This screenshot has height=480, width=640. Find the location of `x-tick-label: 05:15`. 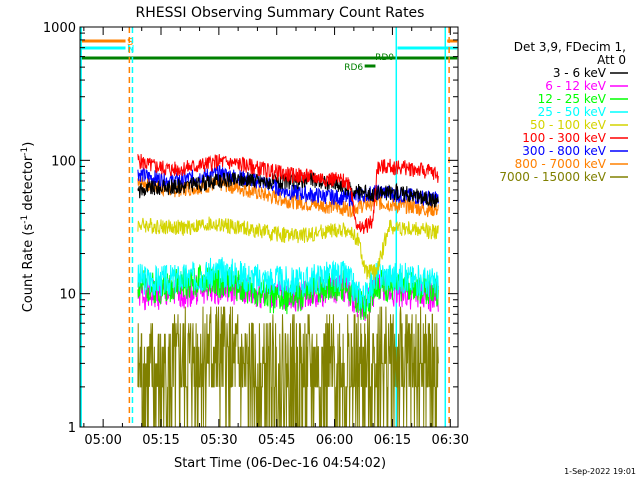

x-tick-label: 05:15 is located at coordinates (160, 440).